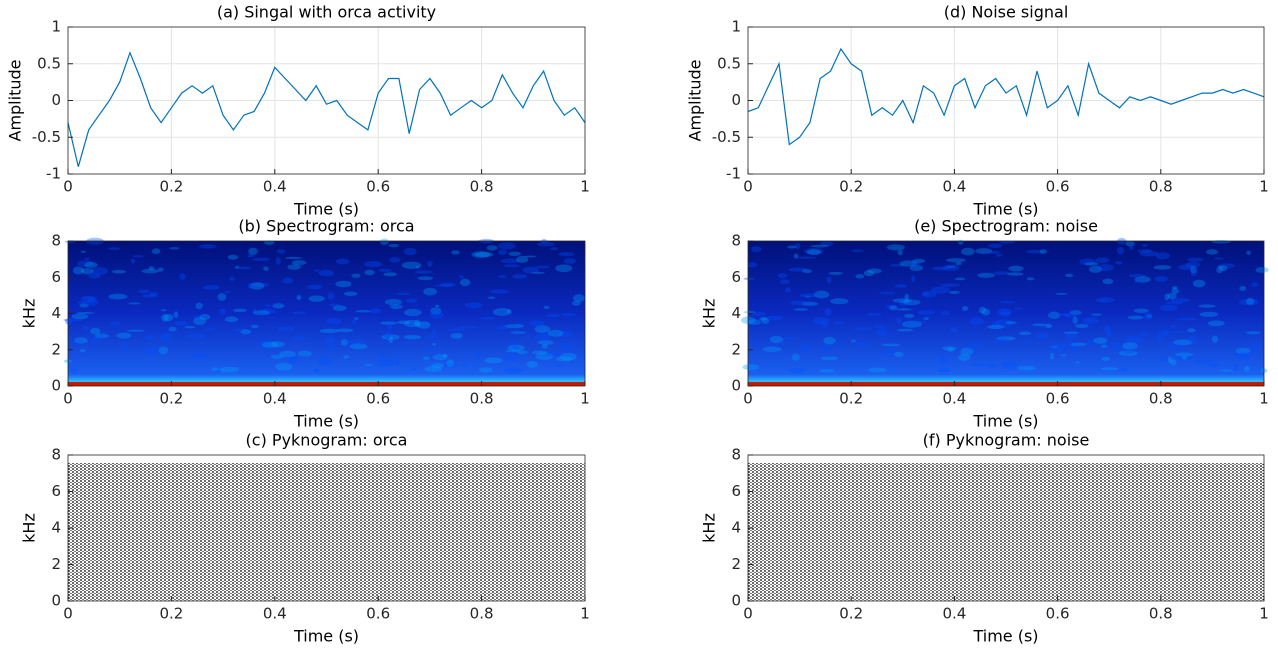 This screenshot has width=1278, height=657. I want to click on panel-title: (e) Spectrogram: noise, so click(1006, 226).